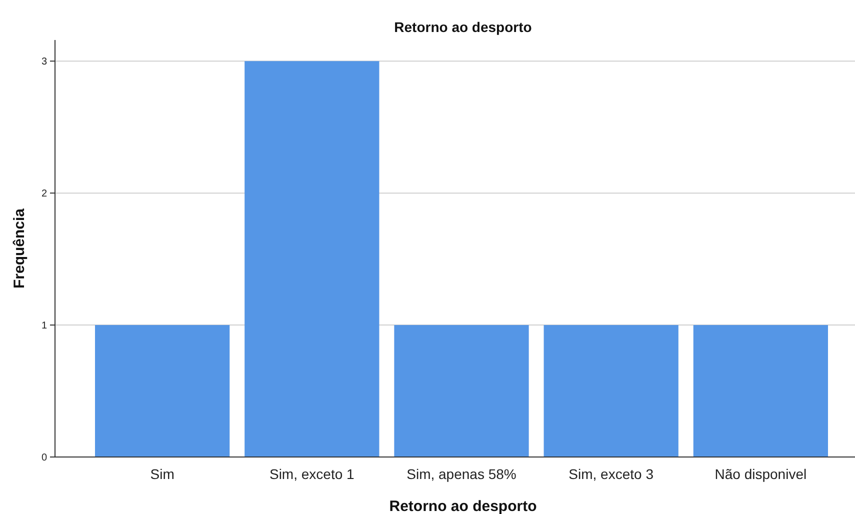 Image resolution: width=855 pixels, height=514 pixels. What do you see at coordinates (162, 474) in the screenshot?
I see `x-tick-label: Sim` at bounding box center [162, 474].